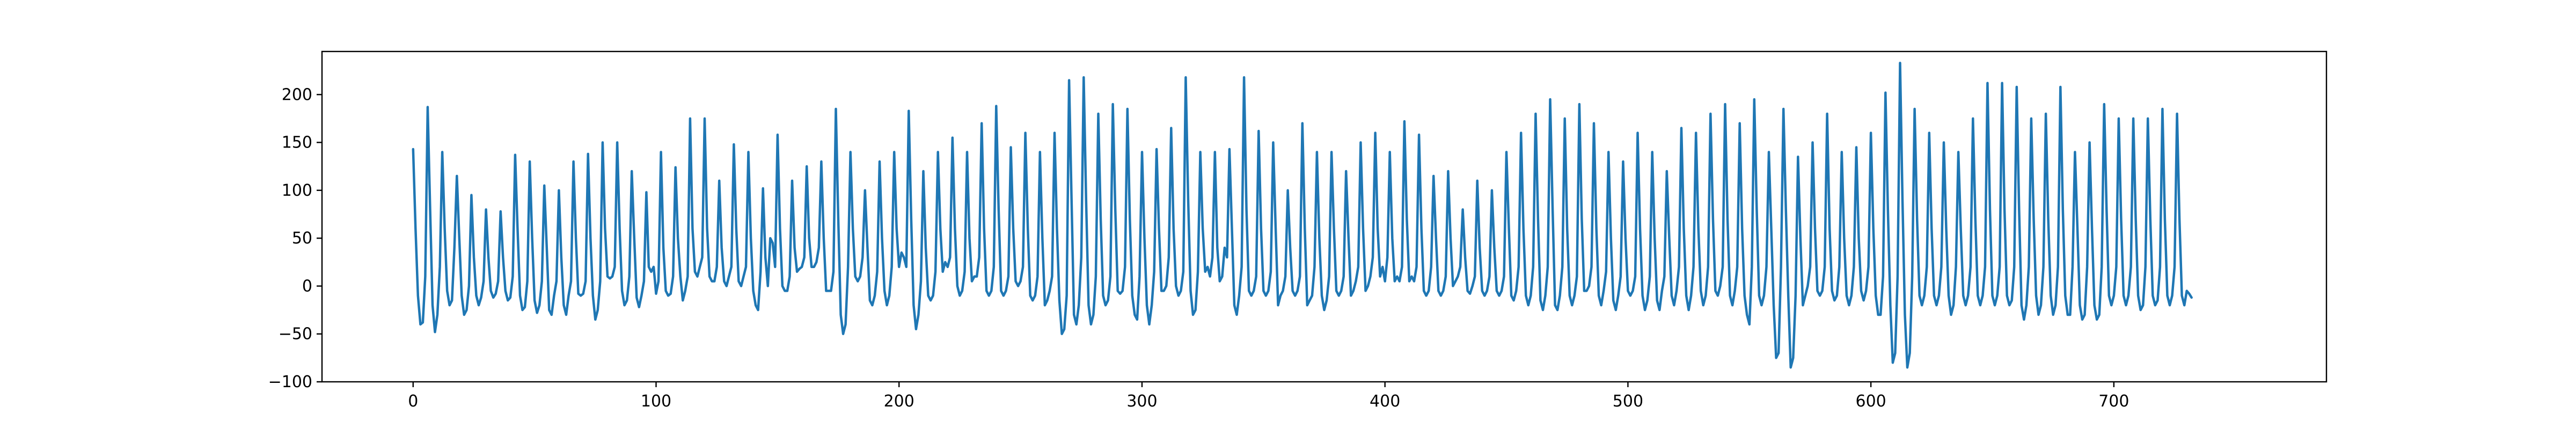 The width and height of the screenshot is (2576, 429). What do you see at coordinates (297, 190) in the screenshot?
I see `y-tick-label: 100` at bounding box center [297, 190].